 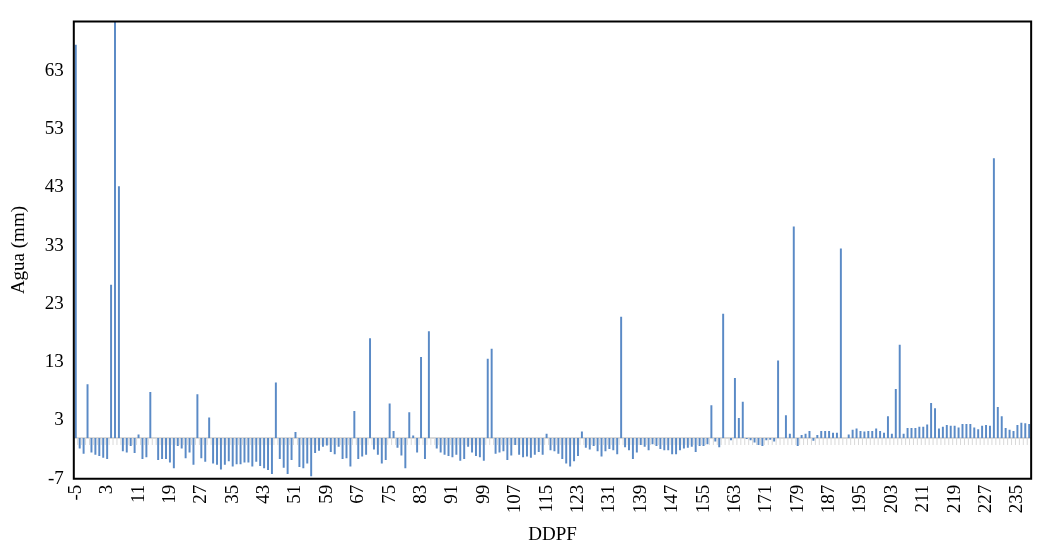 I want to click on y-axis-title: Agua (mm), so click(x=18, y=250).